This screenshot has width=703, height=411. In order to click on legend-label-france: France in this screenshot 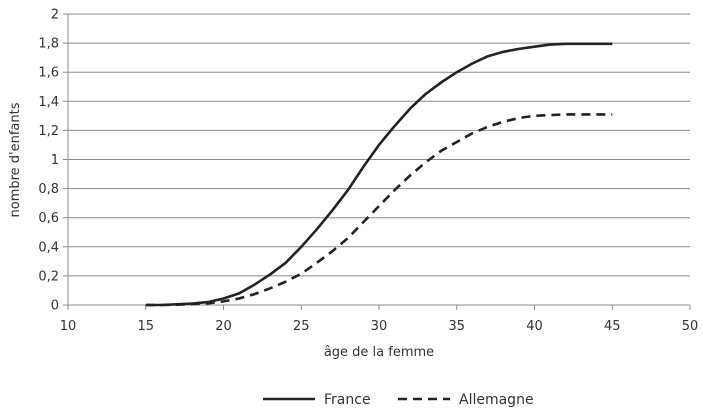, I will do `click(347, 400)`.